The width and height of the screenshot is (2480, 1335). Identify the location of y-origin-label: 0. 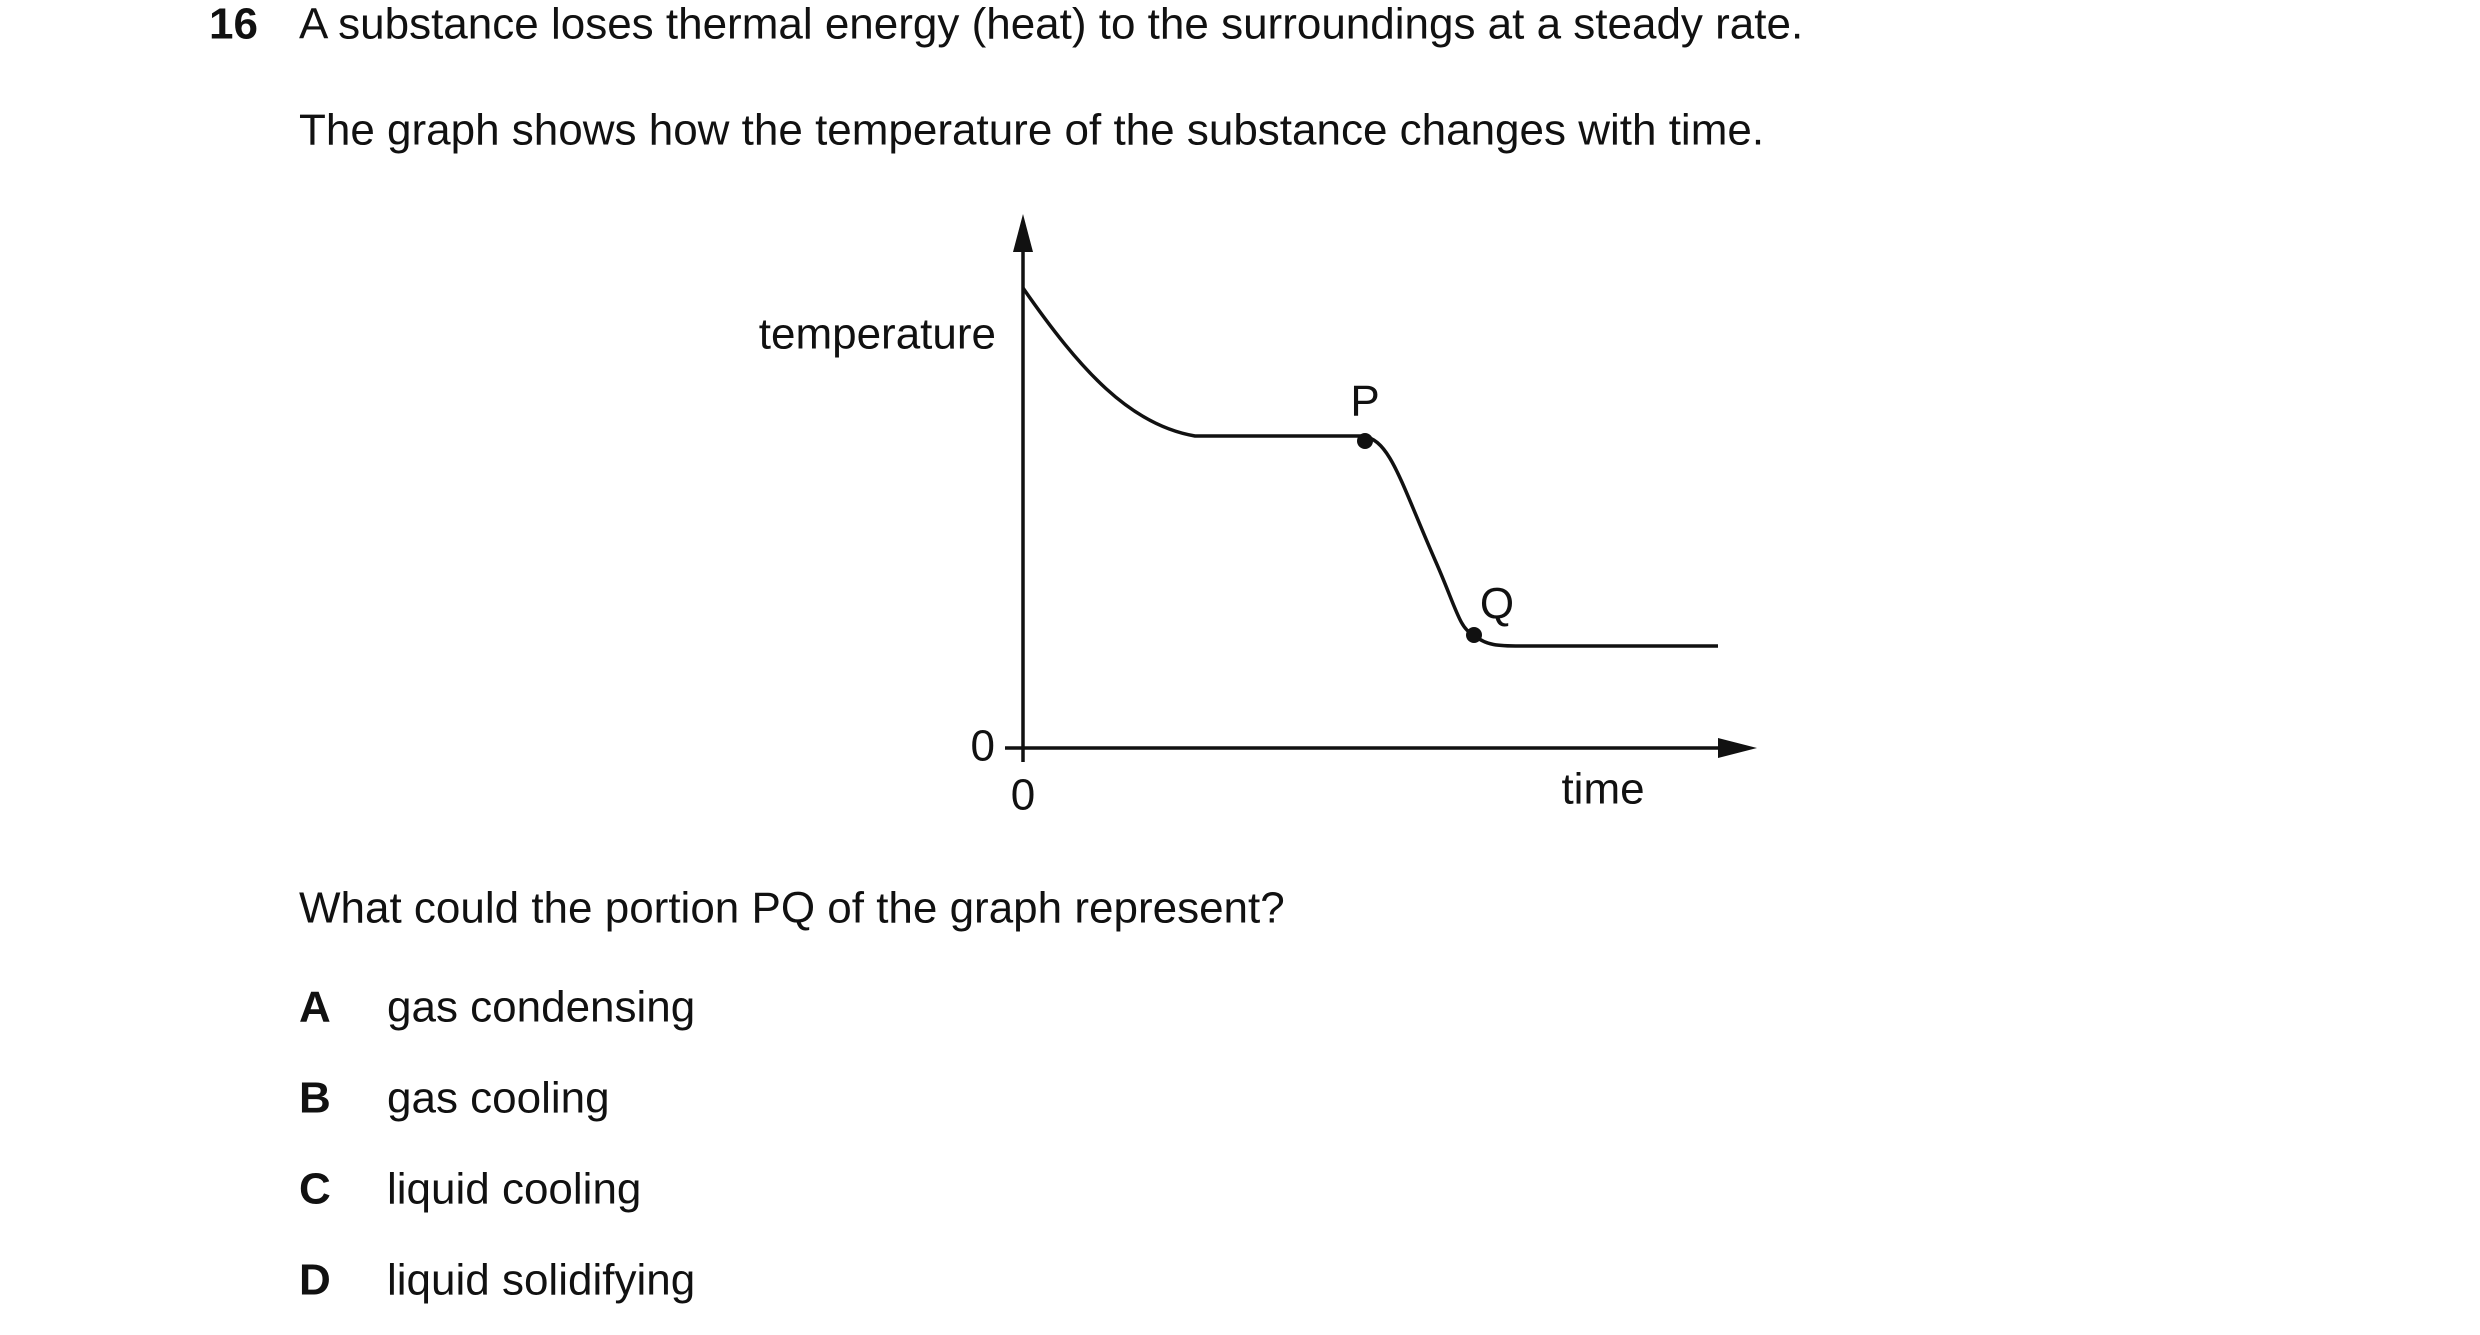
(983, 746).